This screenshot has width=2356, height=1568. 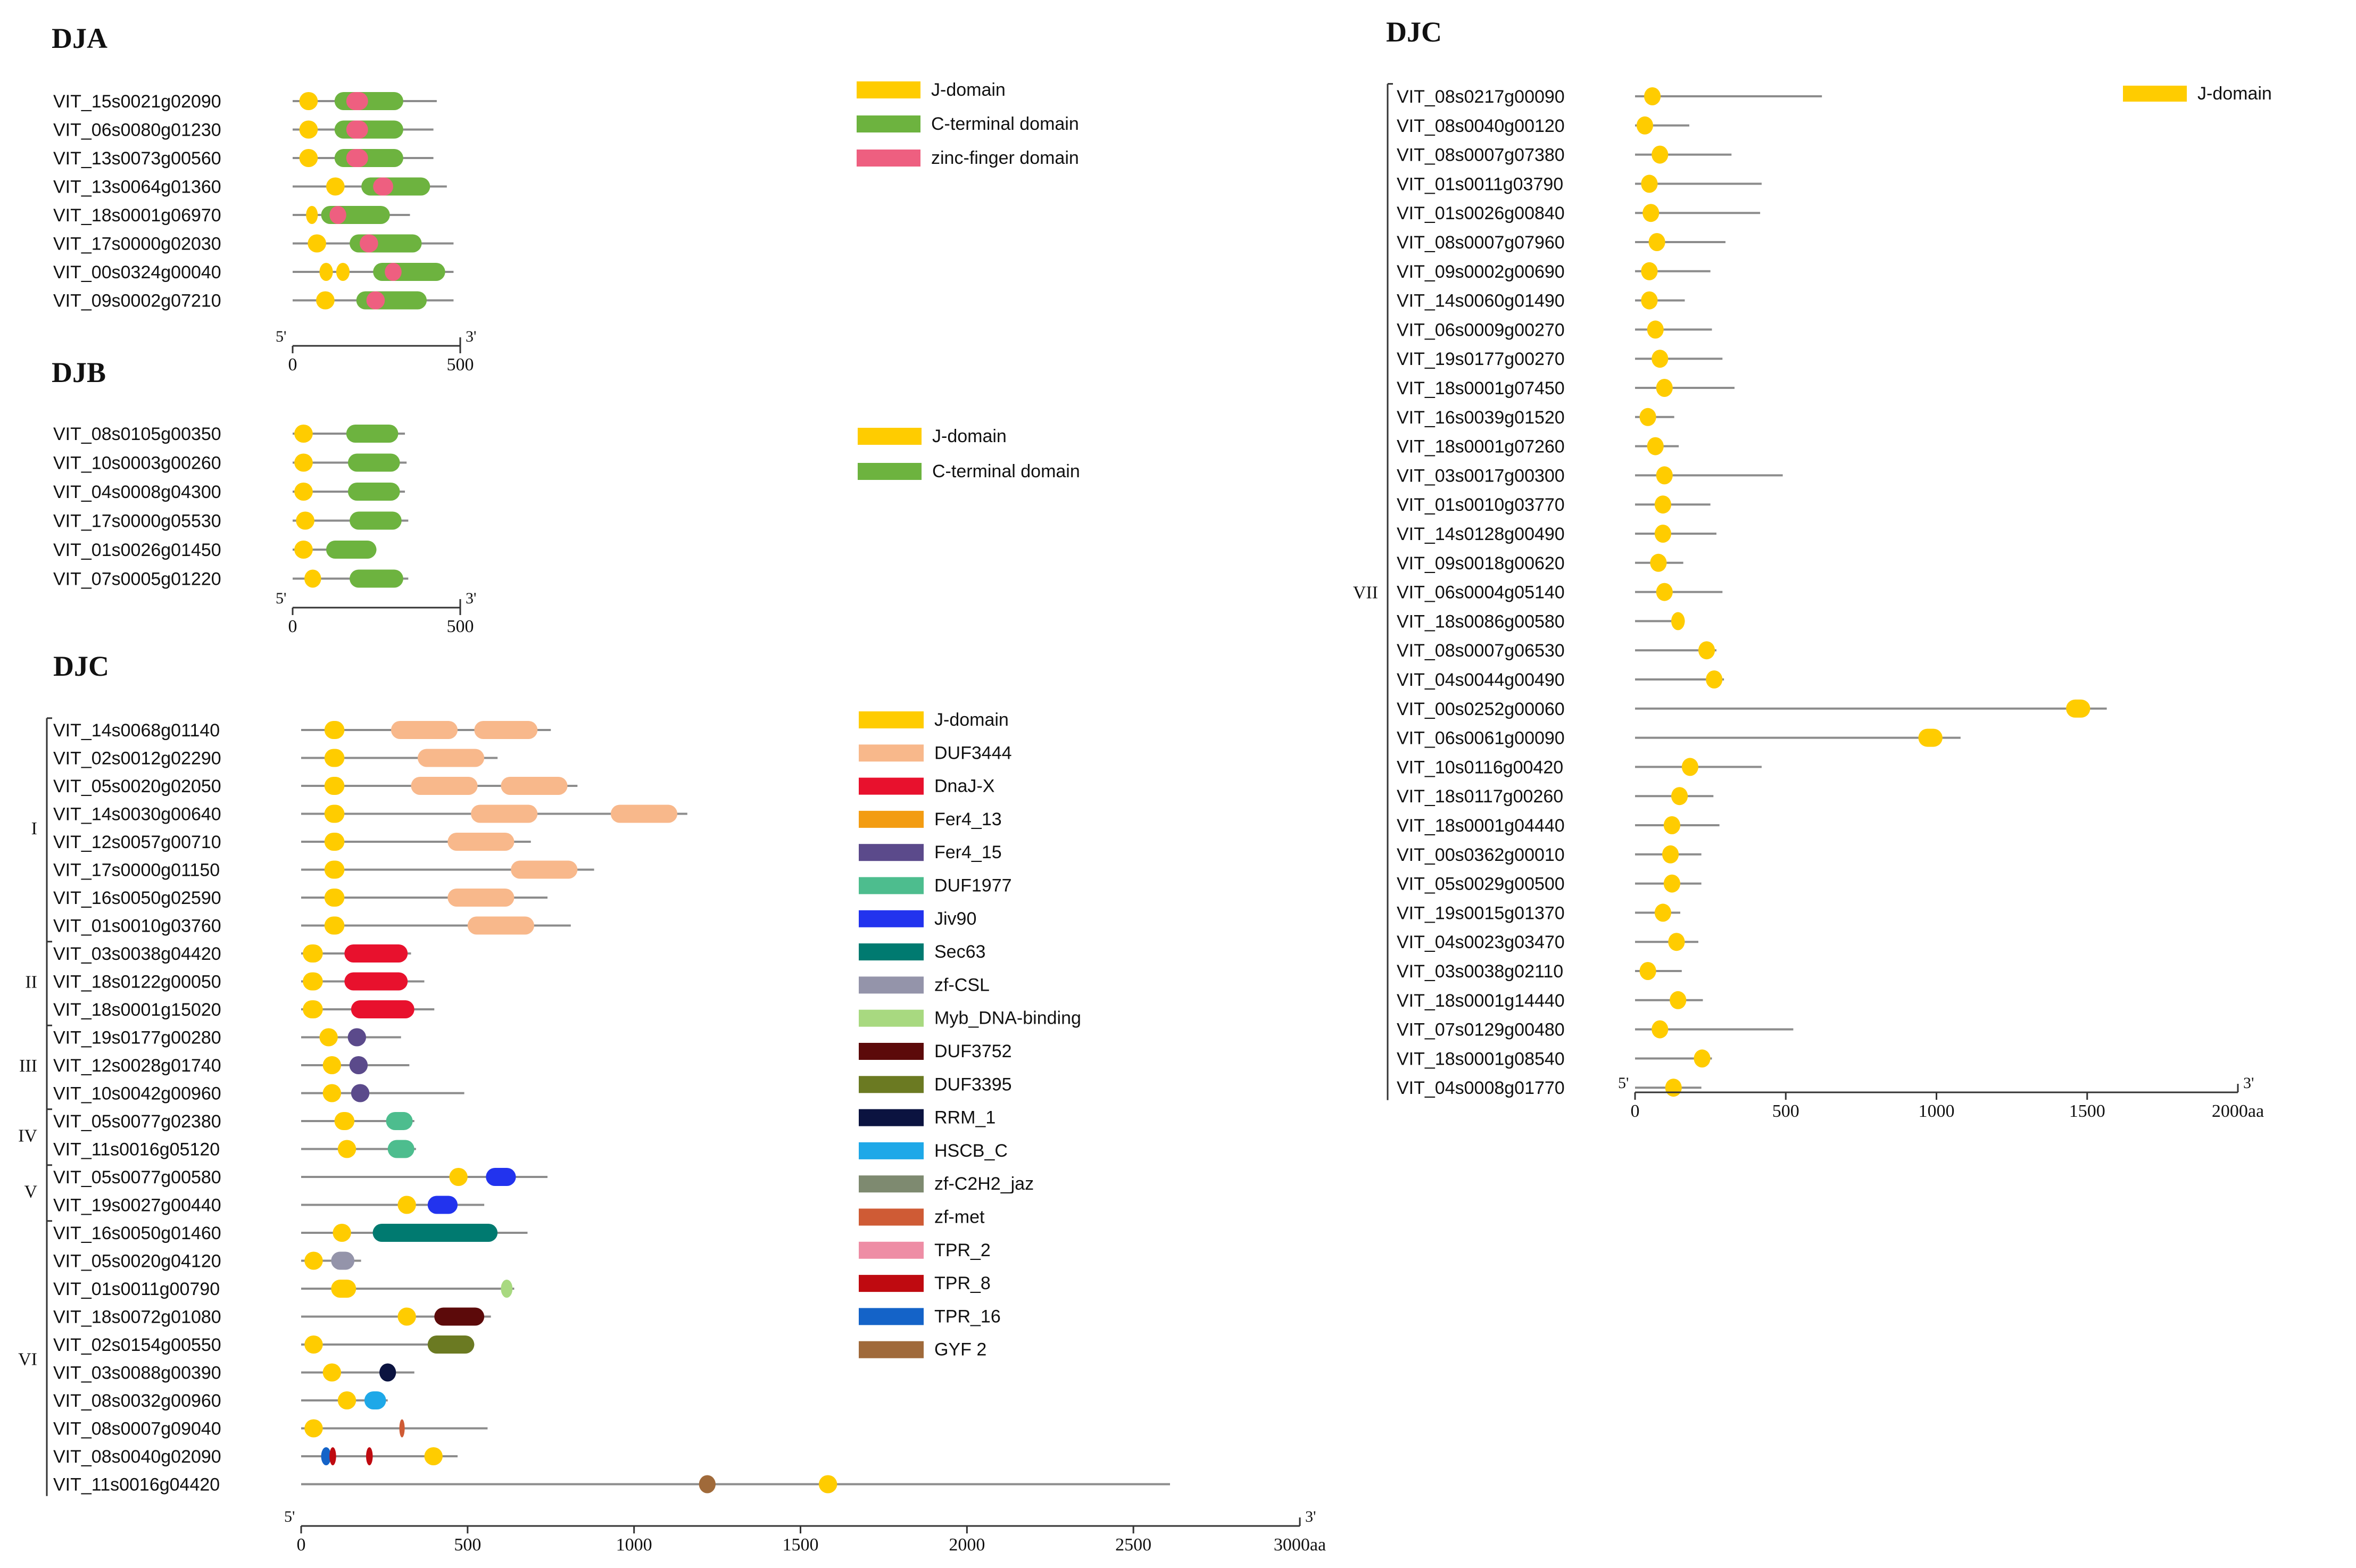 I want to click on gene-row: VIT_05s0020g04120, so click(x=207, y=1261).